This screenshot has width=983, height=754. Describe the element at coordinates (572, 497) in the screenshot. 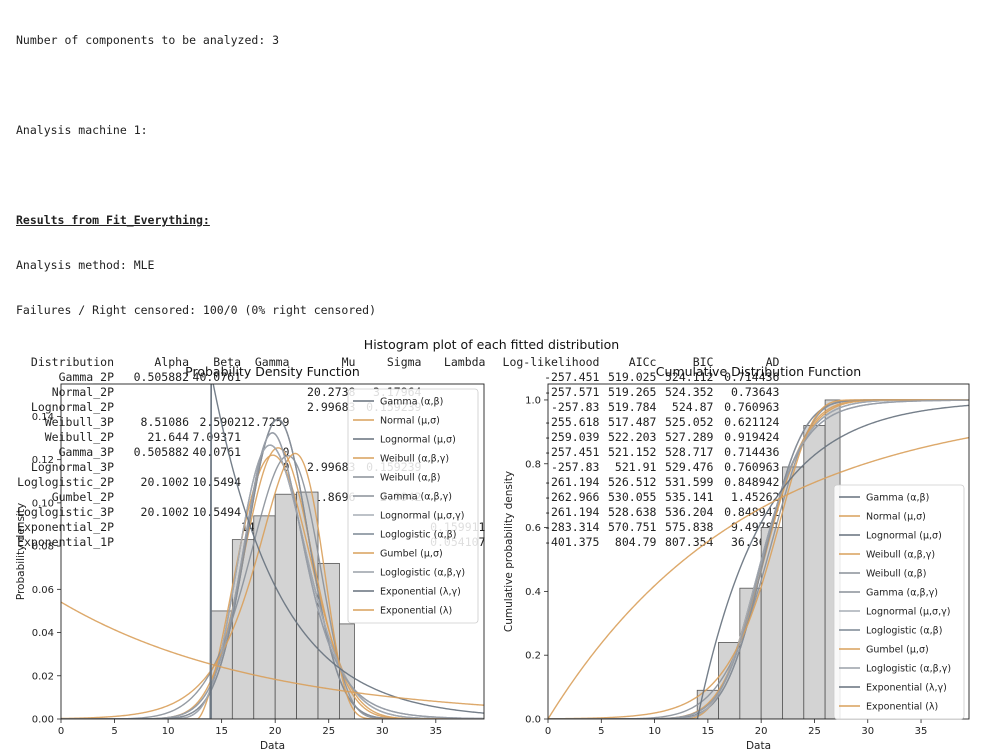

I see `table-cell: -262.966` at that location.